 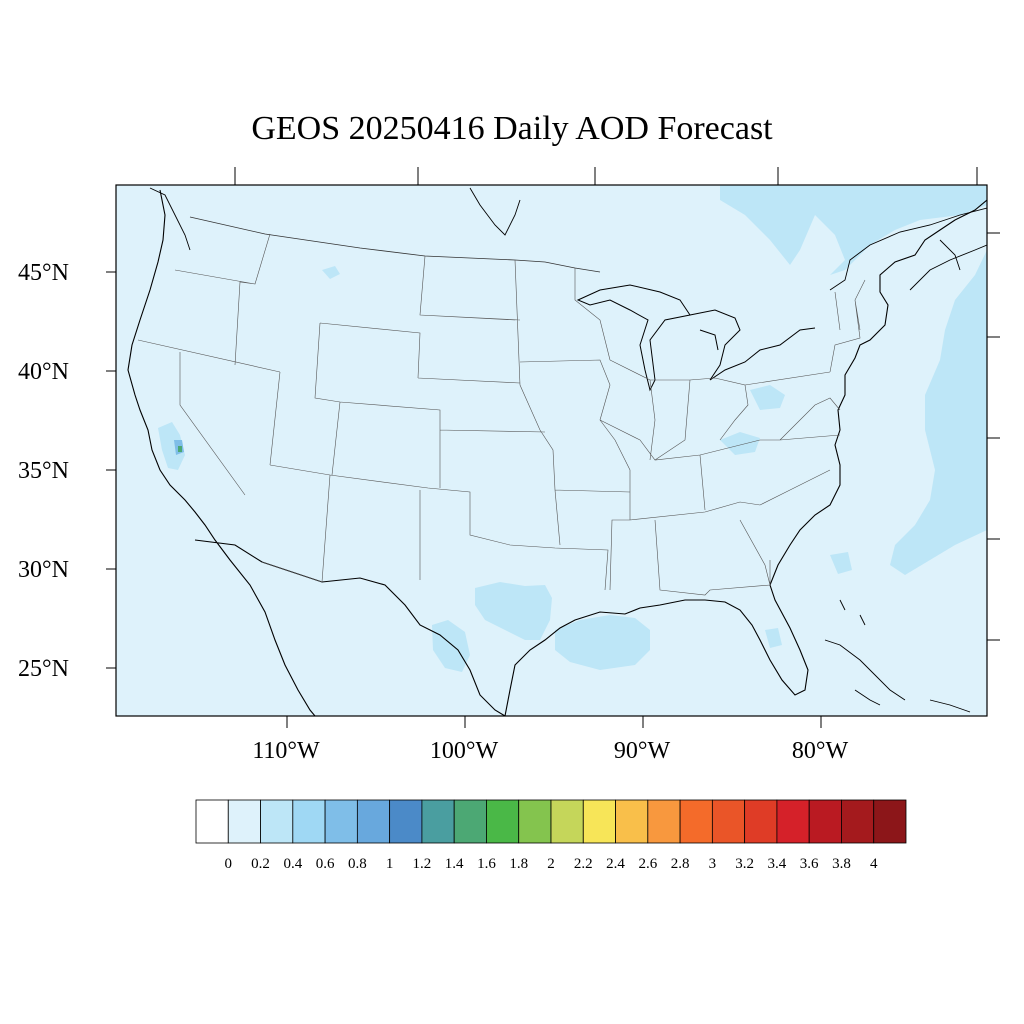 What do you see at coordinates (43, 273) in the screenshot?
I see `lat-label-45: 45°N` at bounding box center [43, 273].